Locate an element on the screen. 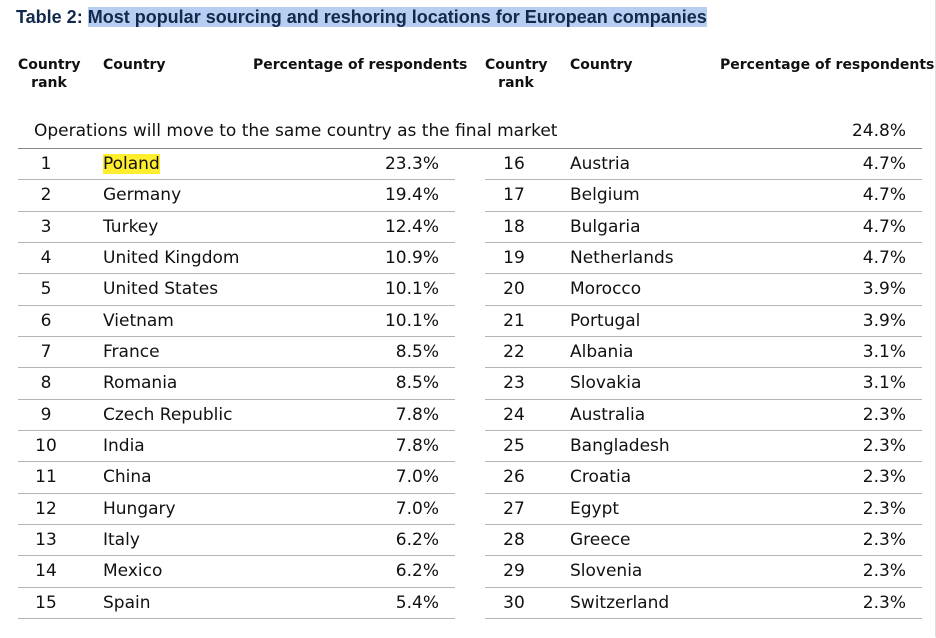 Image resolution: width=936 pixels, height=638 pixels. final-market-divider is located at coordinates (470, 148).